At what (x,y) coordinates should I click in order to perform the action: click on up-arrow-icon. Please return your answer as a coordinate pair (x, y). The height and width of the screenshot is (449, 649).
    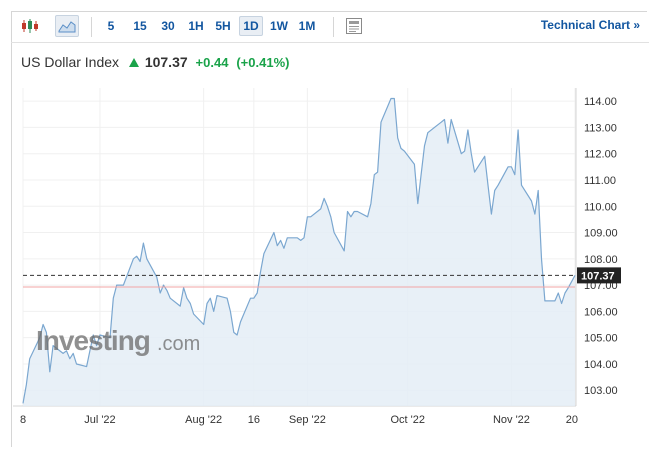
    Looking at the image, I should click on (133, 62).